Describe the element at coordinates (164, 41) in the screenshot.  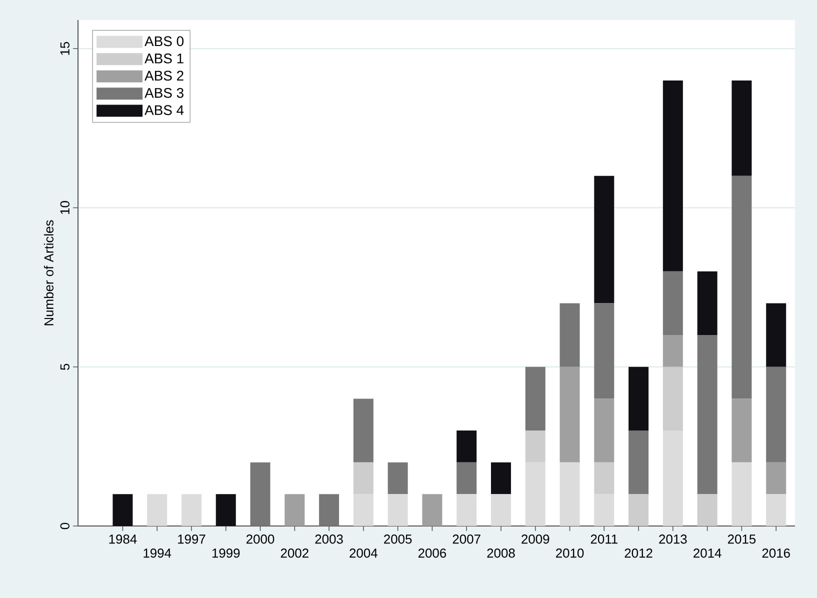
I see `legend-label: ABS 0` at that location.